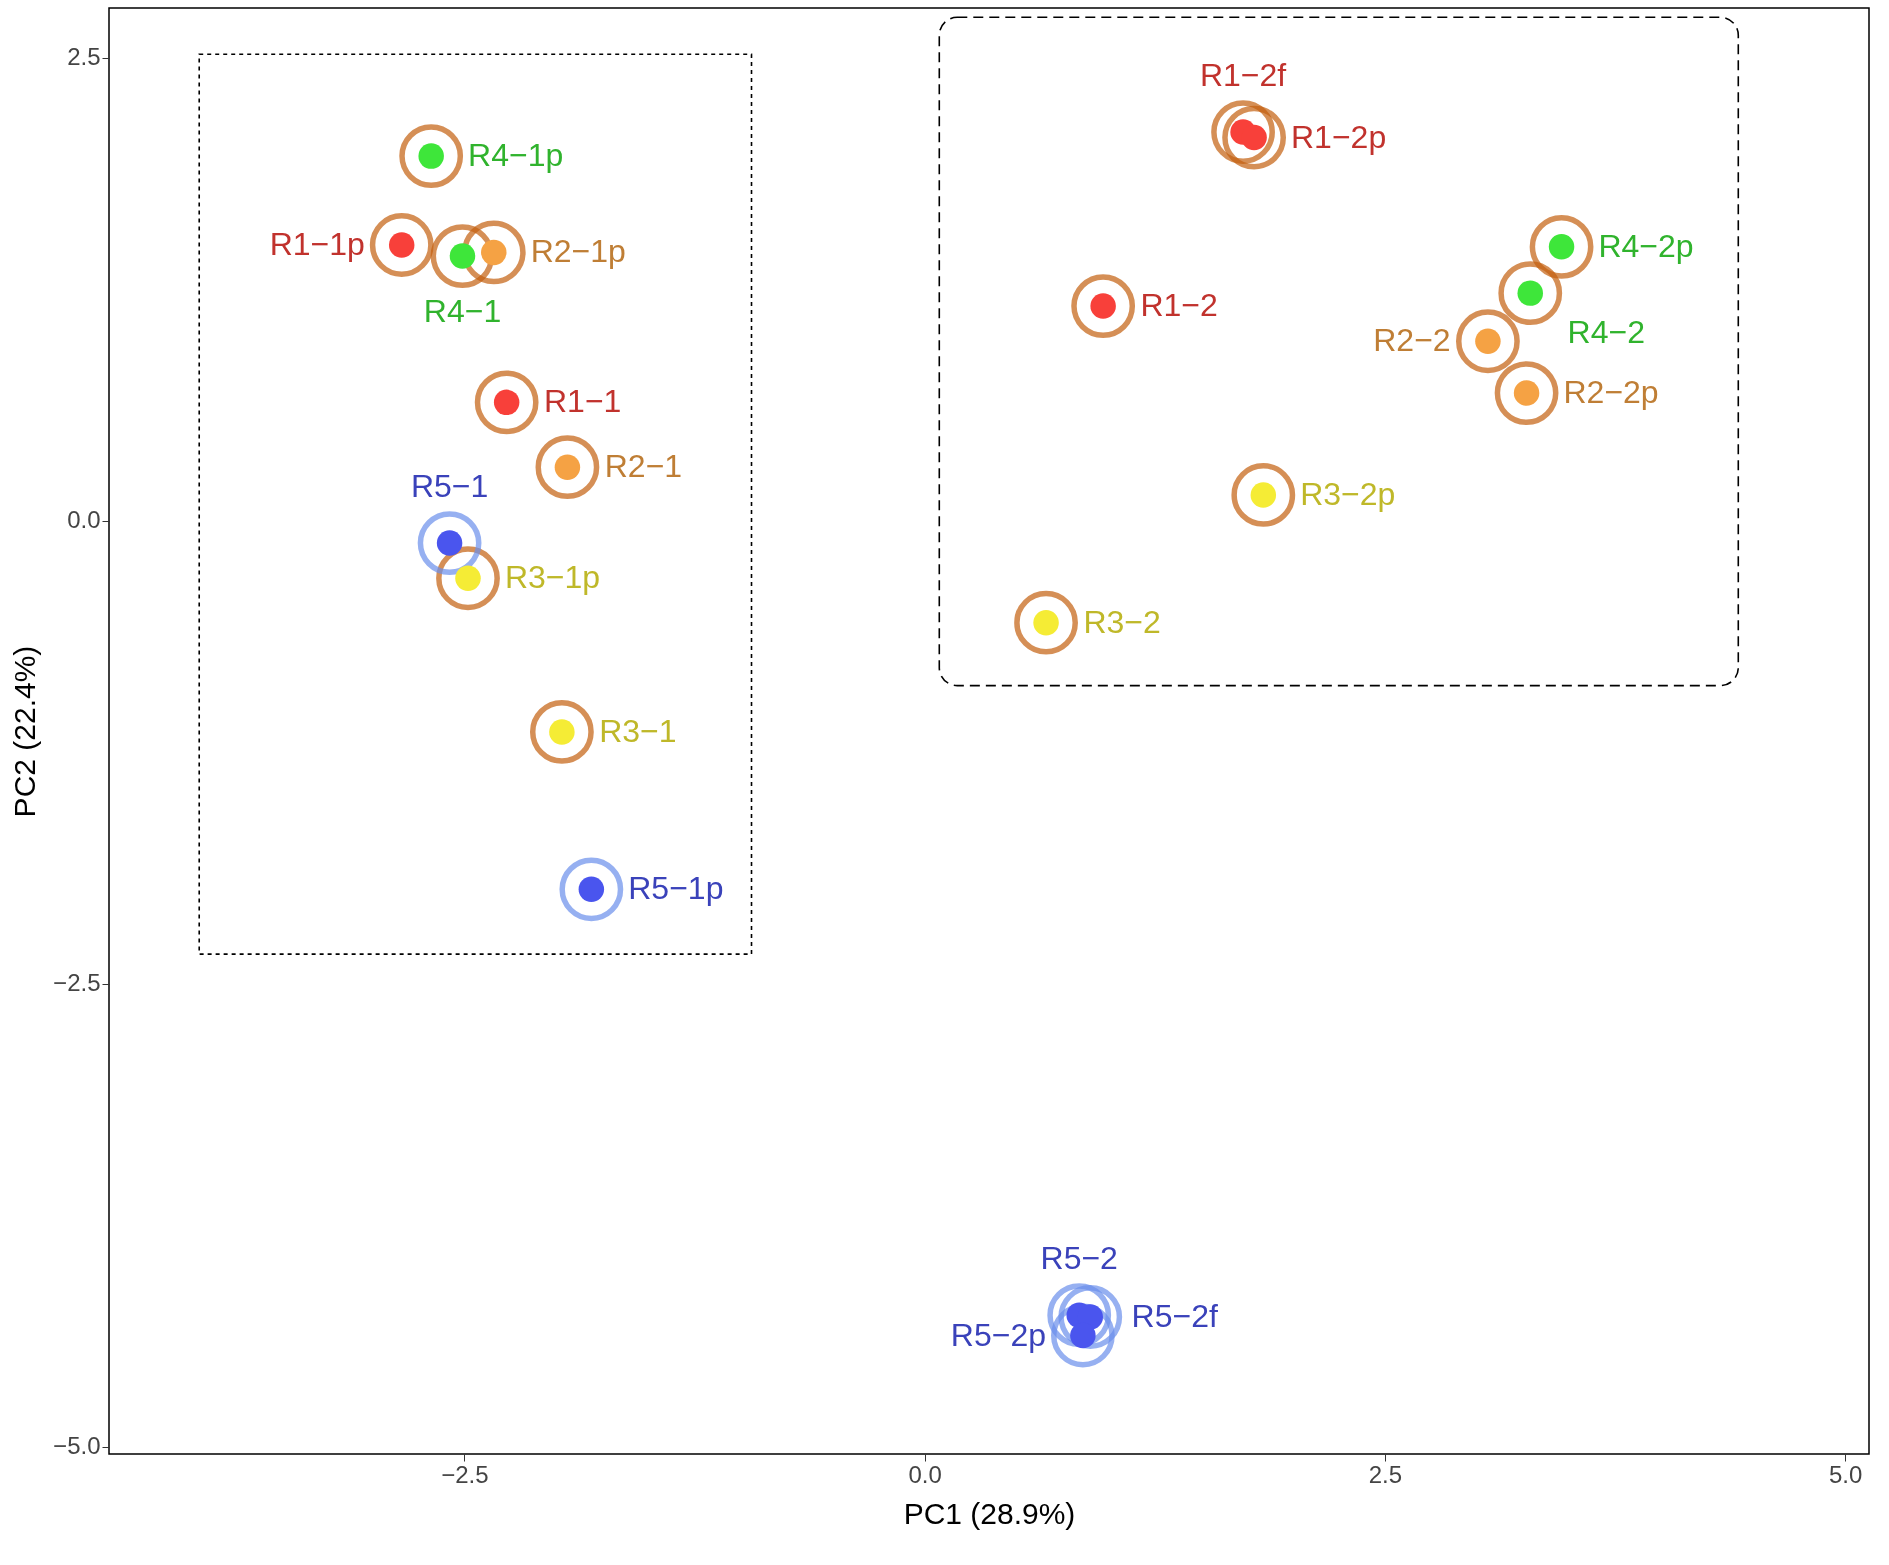 Image resolution: width=1889 pixels, height=1565 pixels. Describe the element at coordinates (638, 730) in the screenshot. I see `annotation: R3−1` at that location.